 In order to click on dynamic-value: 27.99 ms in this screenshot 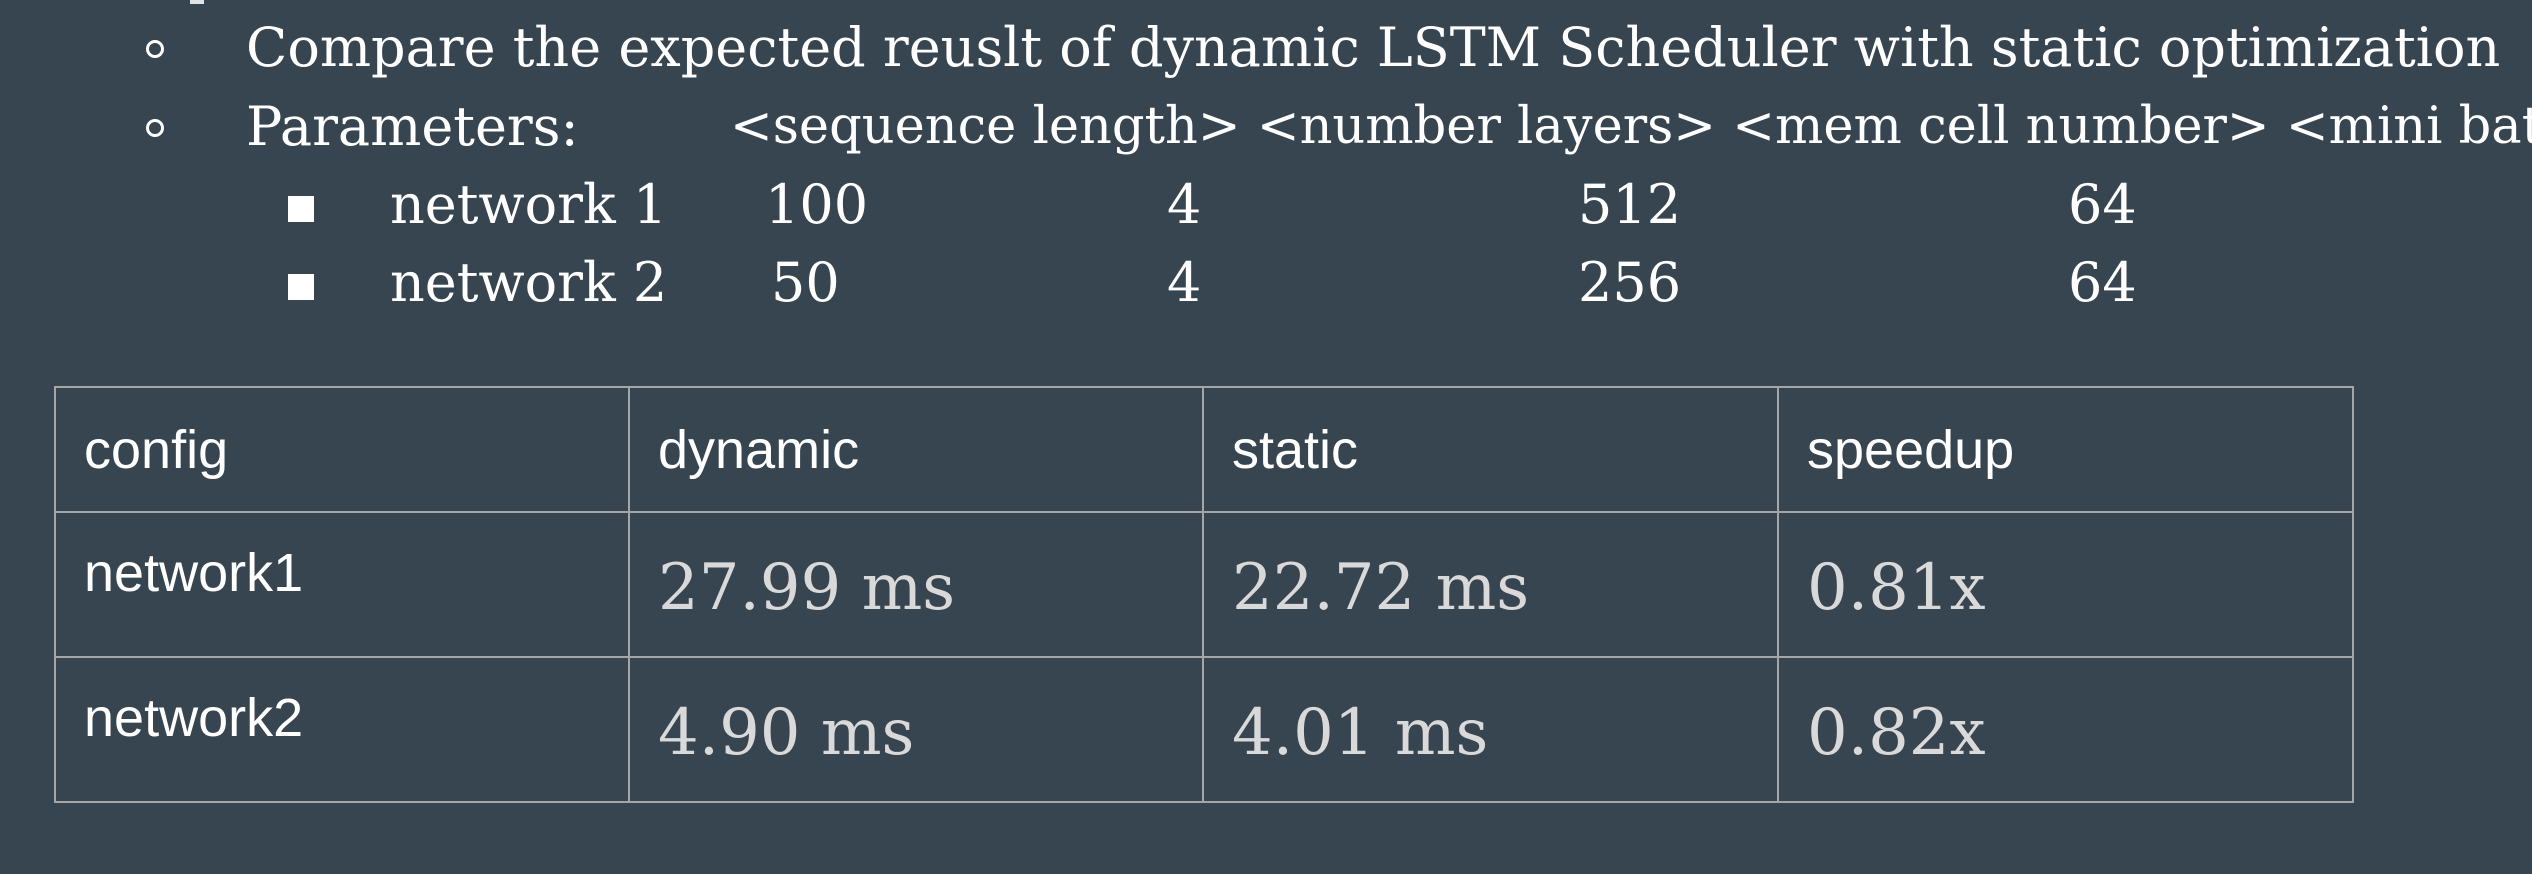, I will do `click(807, 587)`.